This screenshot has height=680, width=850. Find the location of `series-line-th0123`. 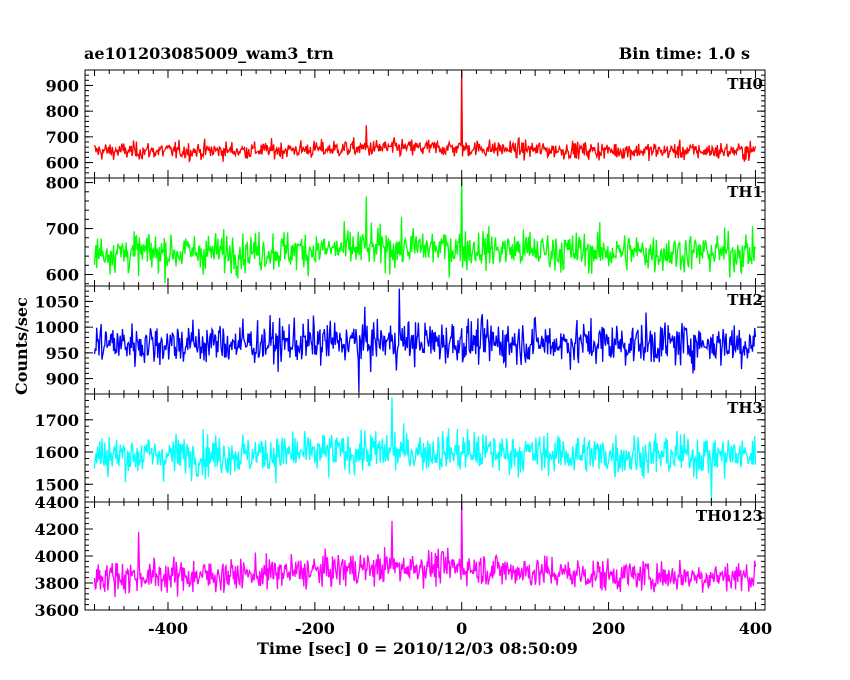

series-line-th0123 is located at coordinates (425, 549).